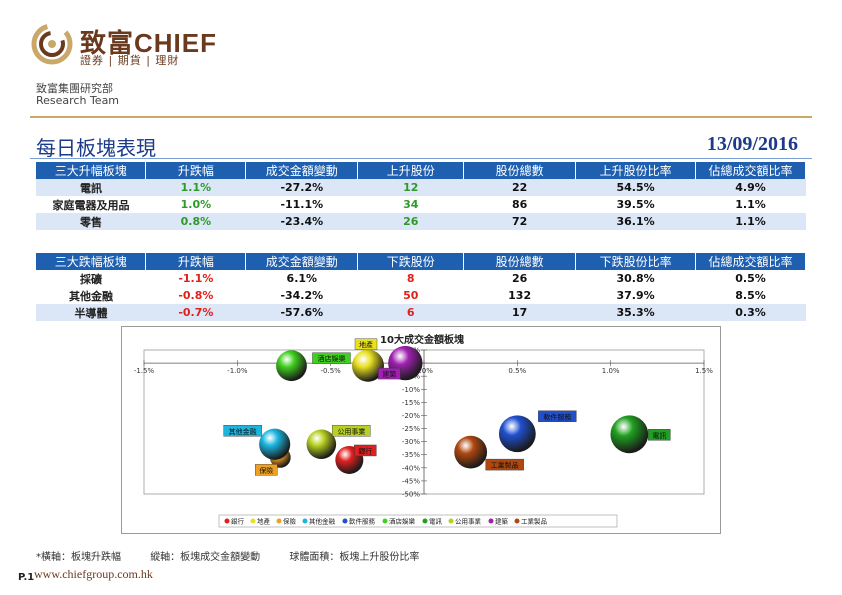 This screenshot has width=842, height=595. Describe the element at coordinates (635, 278) in the screenshot. I see `falling-ratio: 30.8%` at that location.